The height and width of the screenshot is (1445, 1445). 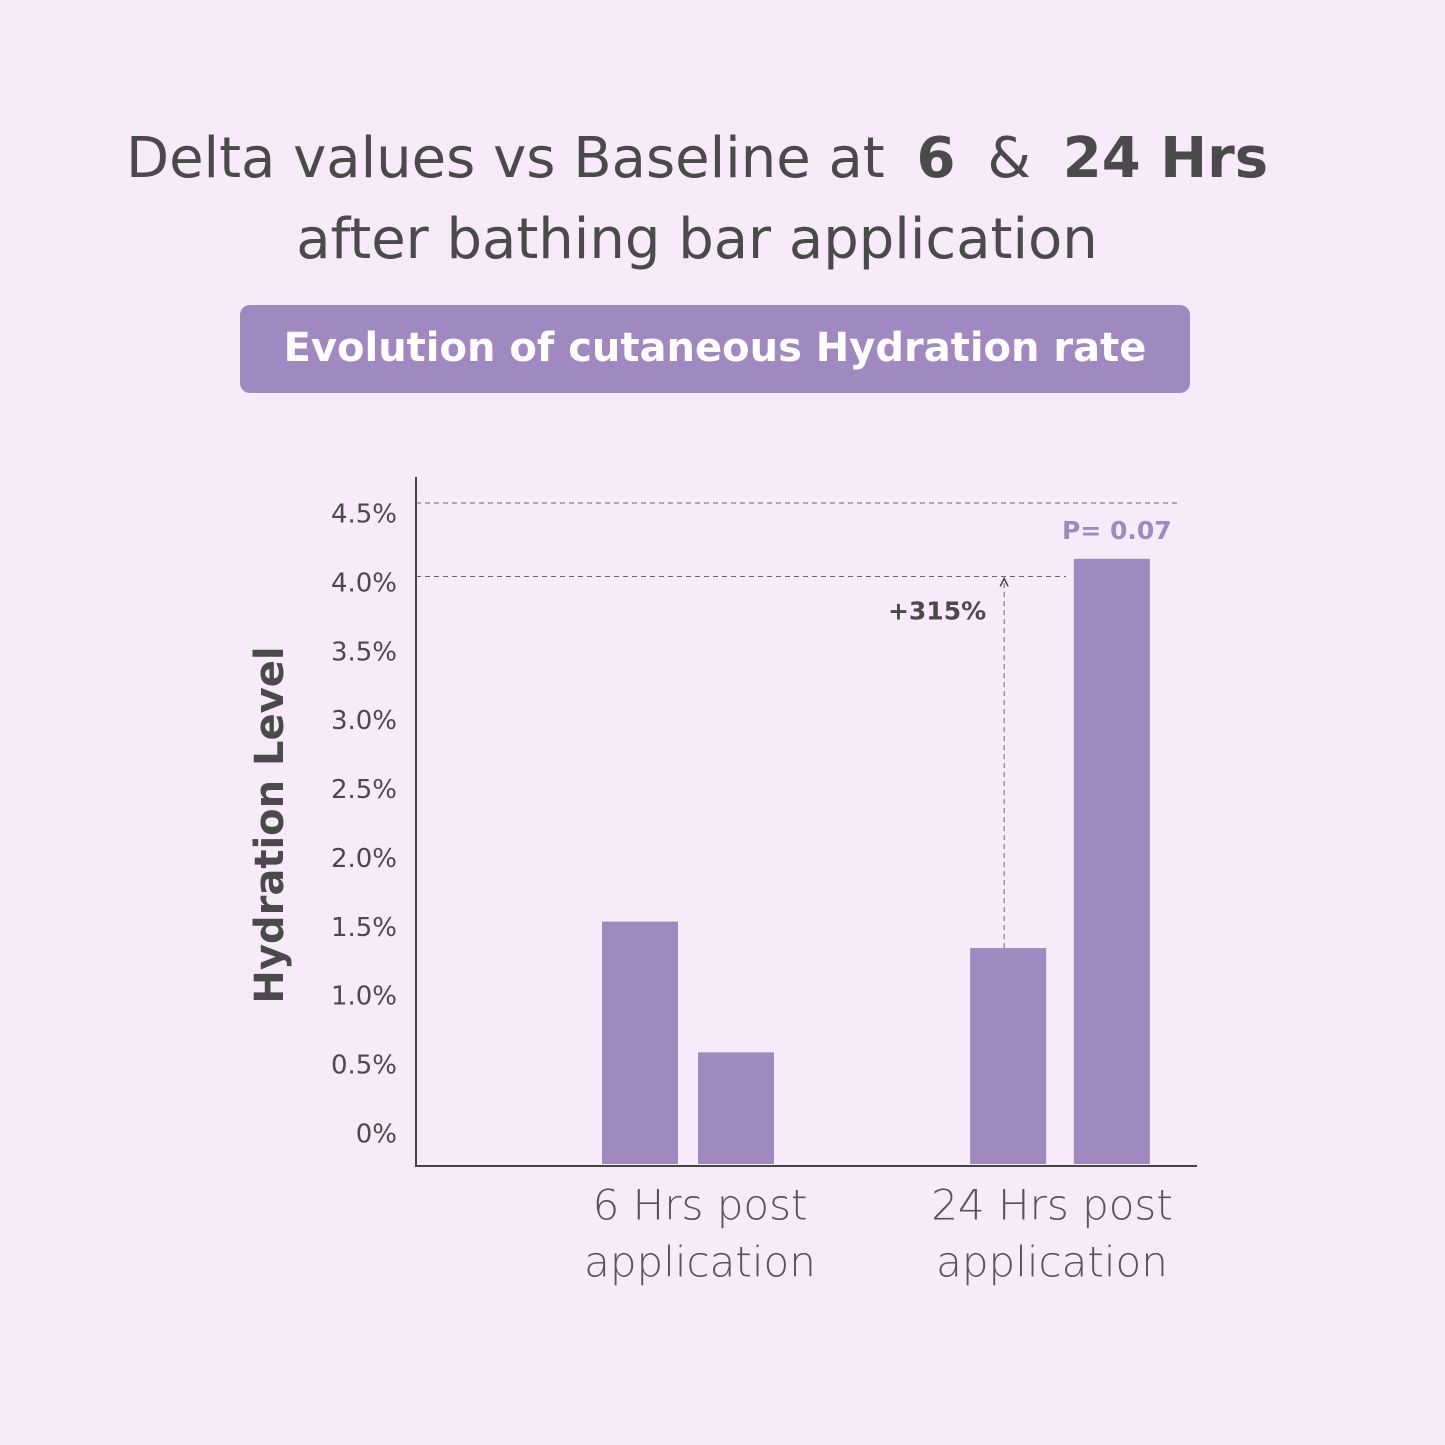 What do you see at coordinates (270, 824) in the screenshot?
I see `y-axis-label: Hydration Level` at bounding box center [270, 824].